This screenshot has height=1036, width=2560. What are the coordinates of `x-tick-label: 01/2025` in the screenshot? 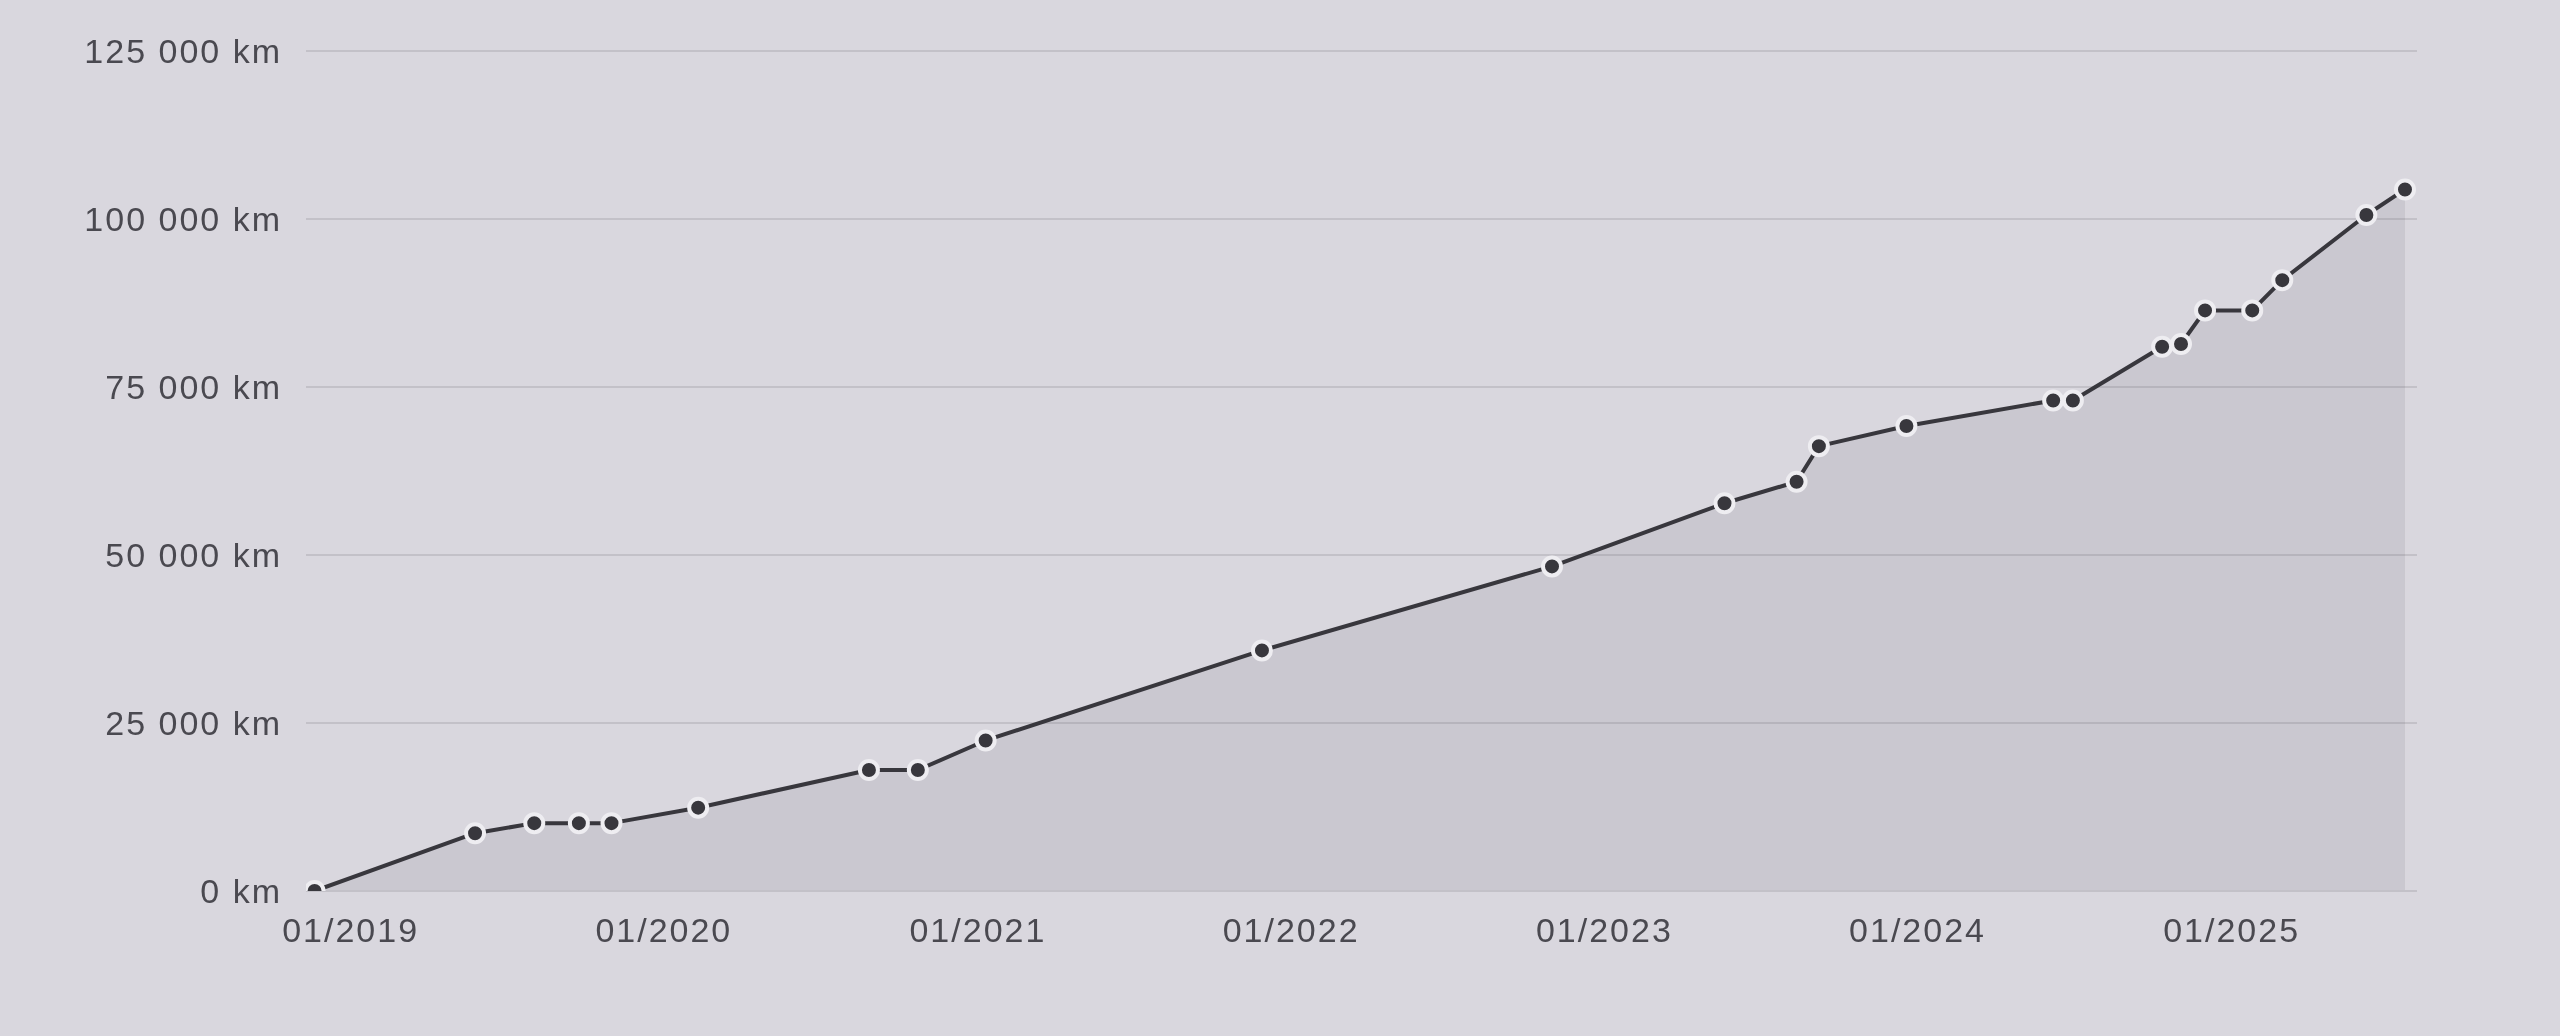 It's located at (2232, 930).